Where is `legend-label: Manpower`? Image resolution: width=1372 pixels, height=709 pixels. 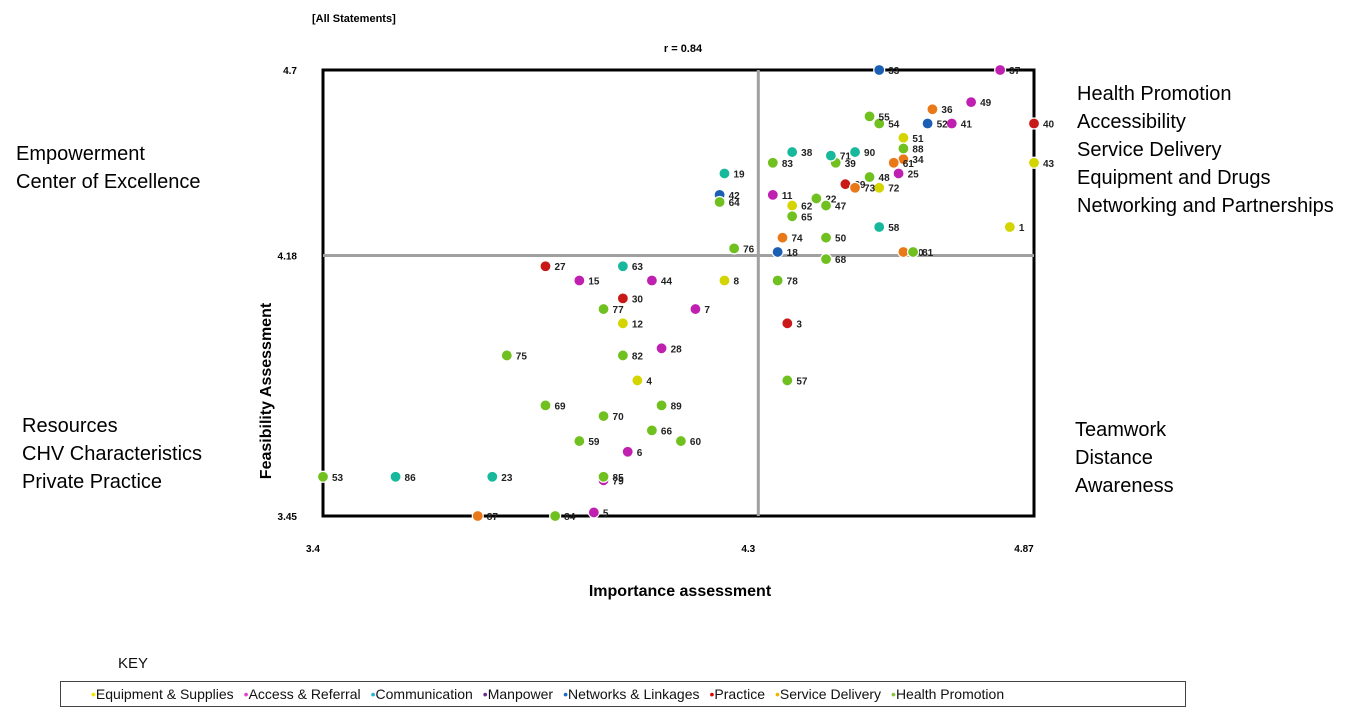 legend-label: Manpower is located at coordinates (520, 694).